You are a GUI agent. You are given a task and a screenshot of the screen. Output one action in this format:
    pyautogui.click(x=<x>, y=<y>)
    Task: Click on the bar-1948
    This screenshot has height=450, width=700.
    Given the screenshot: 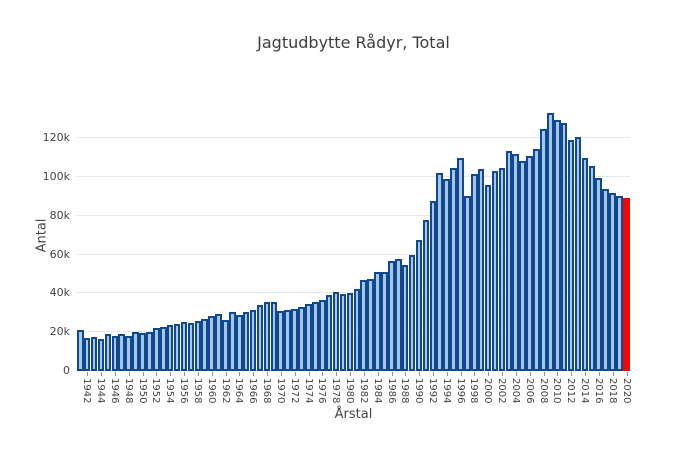 What is the action you would take?
    pyautogui.click(x=128, y=353)
    